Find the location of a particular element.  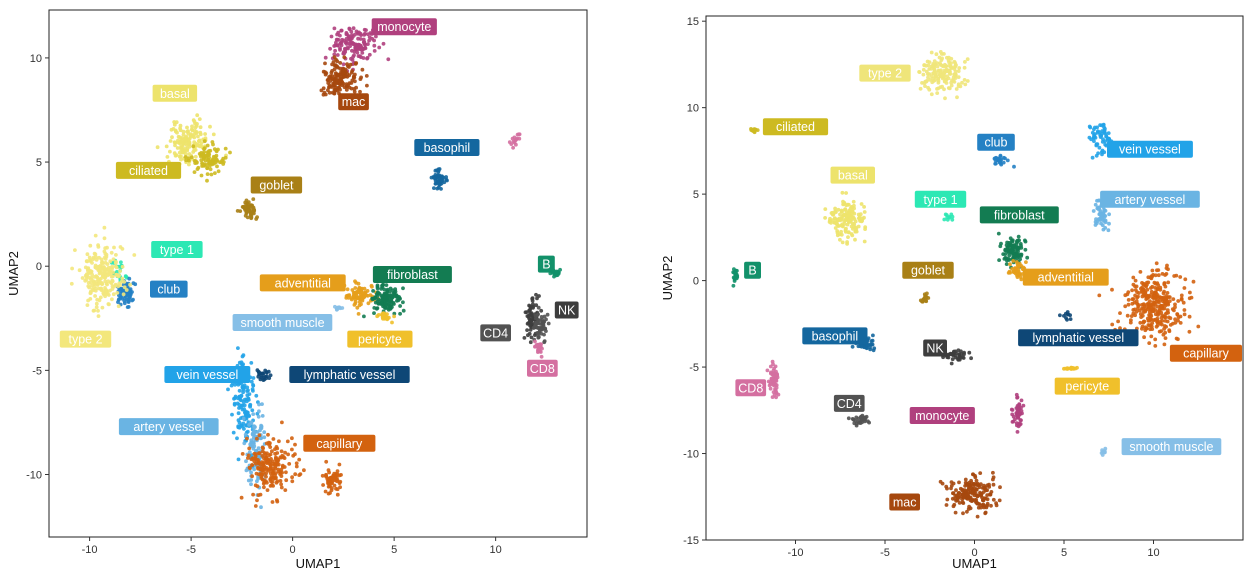

right-y-tick-label: -15 is located at coordinates (691, 541).